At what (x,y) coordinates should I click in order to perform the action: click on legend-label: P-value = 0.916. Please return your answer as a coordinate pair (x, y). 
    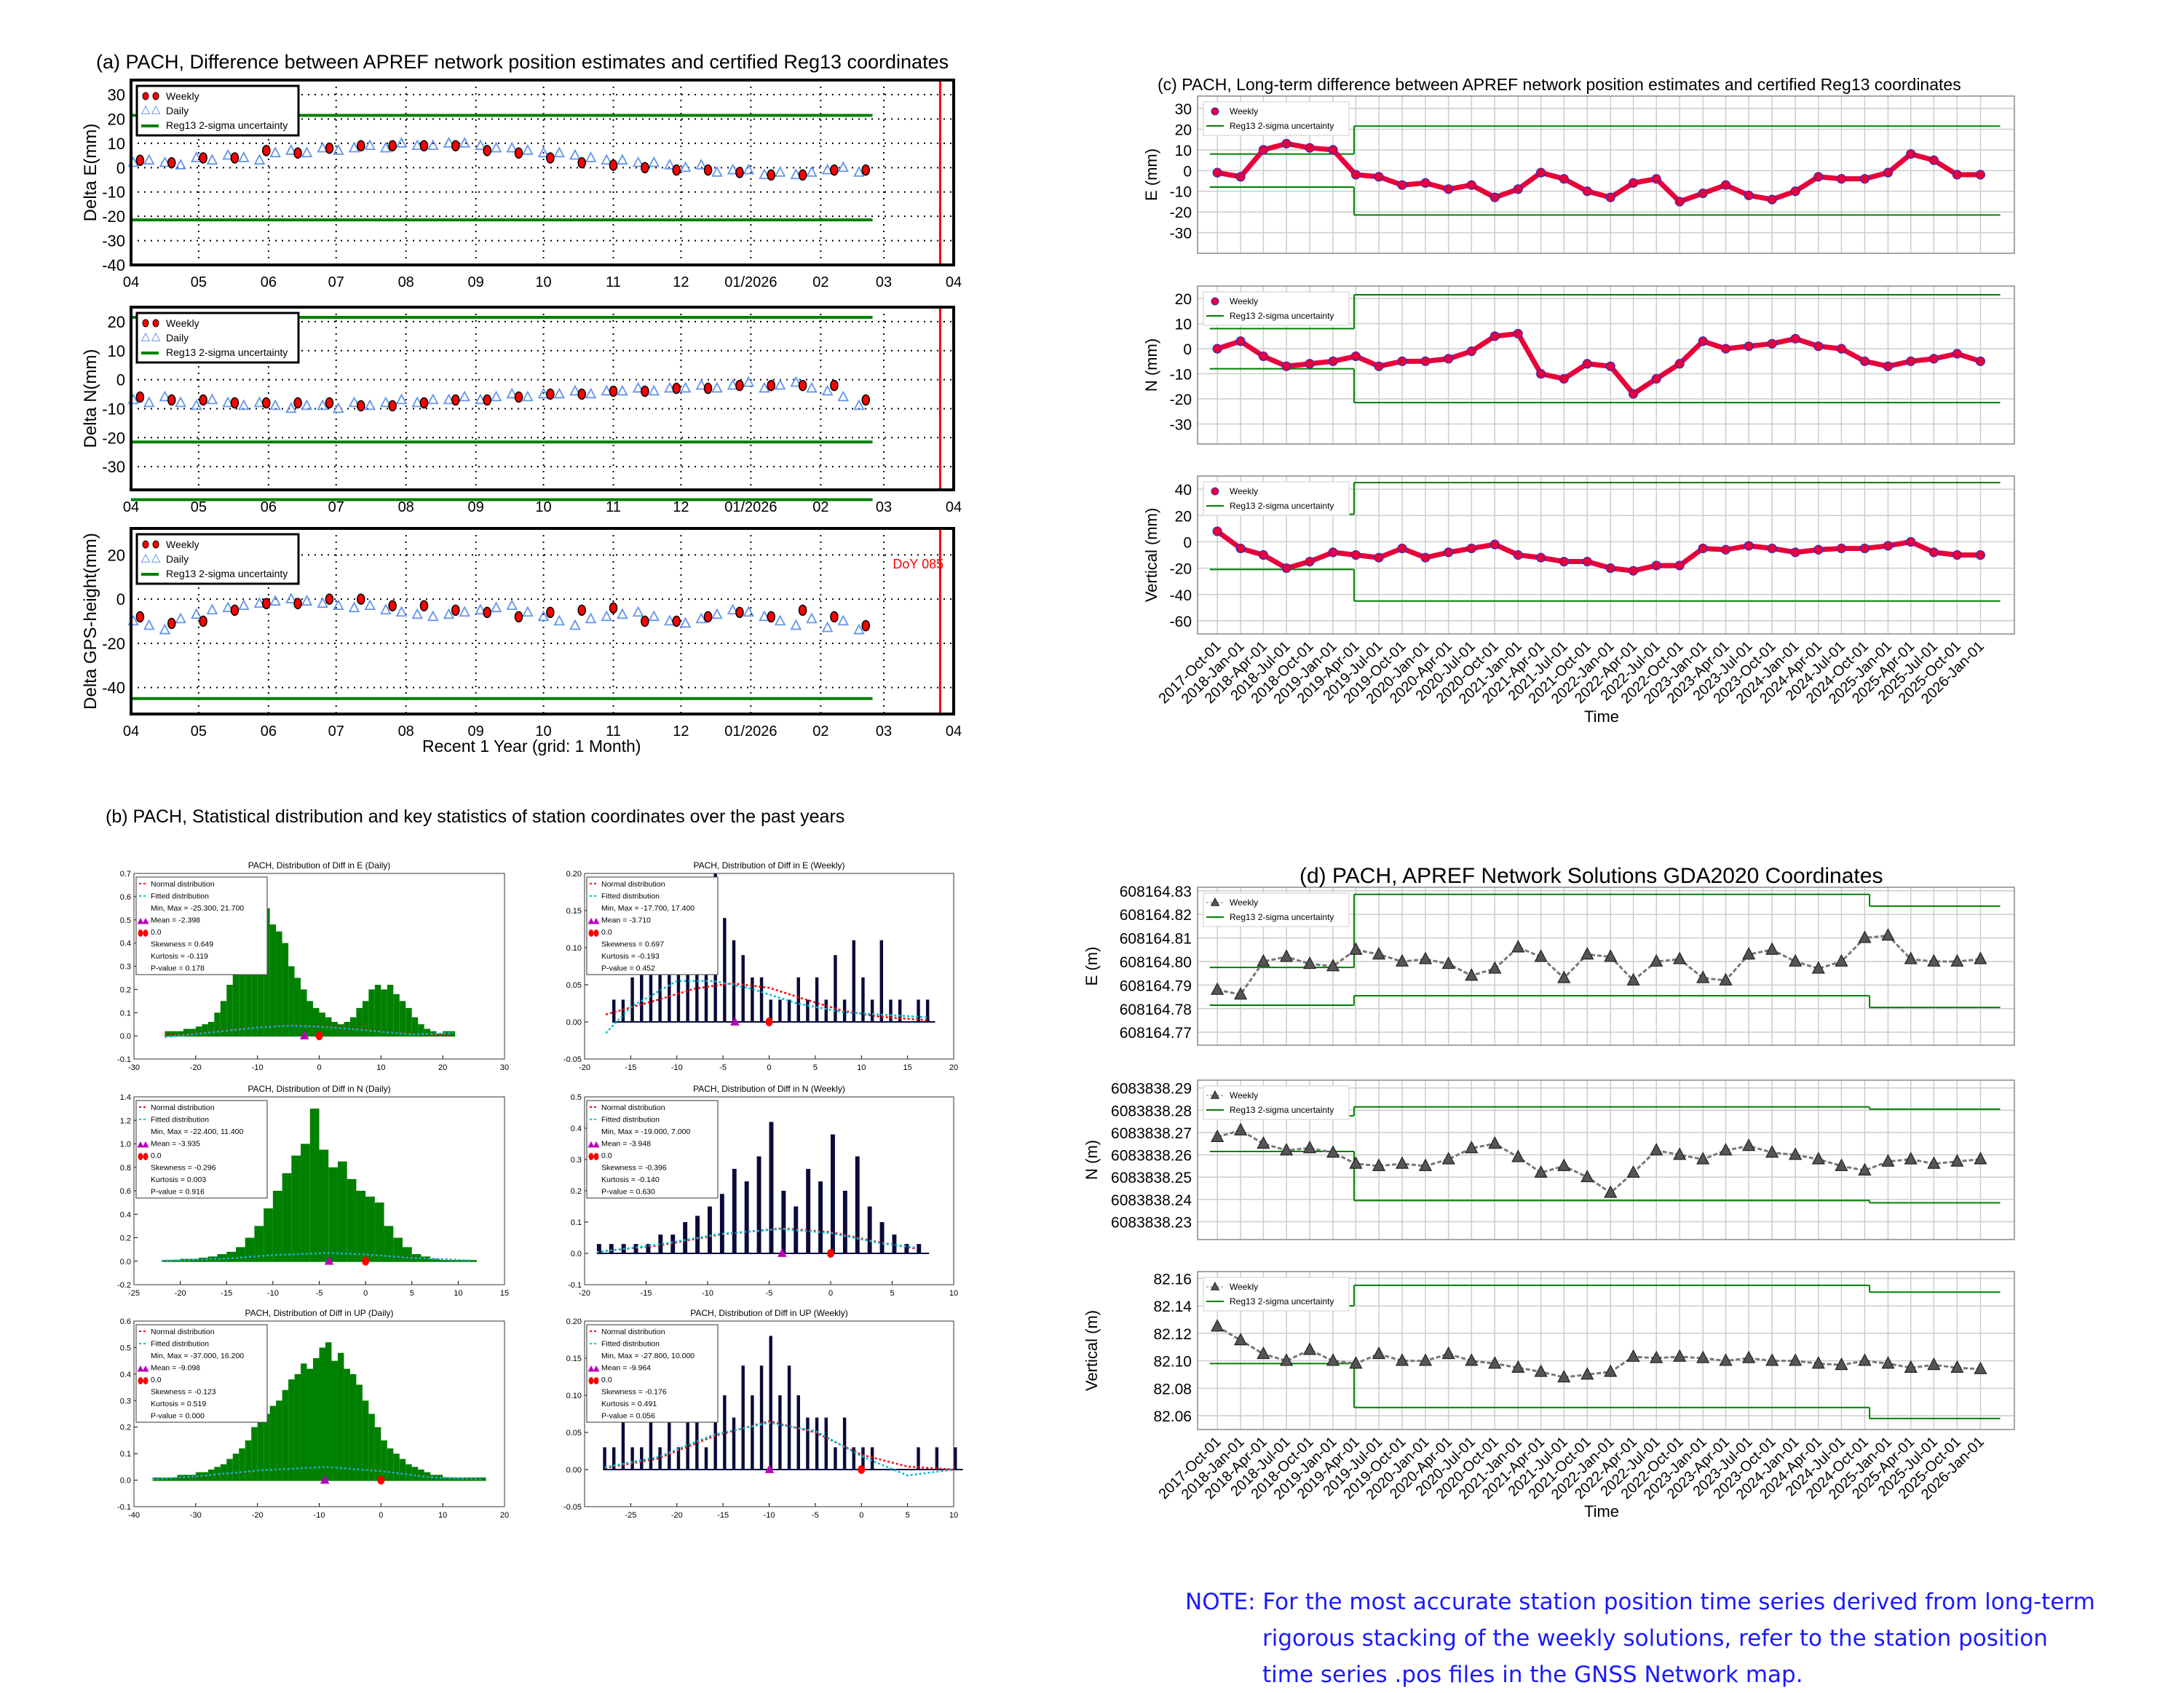
    Looking at the image, I should click on (178, 1192).